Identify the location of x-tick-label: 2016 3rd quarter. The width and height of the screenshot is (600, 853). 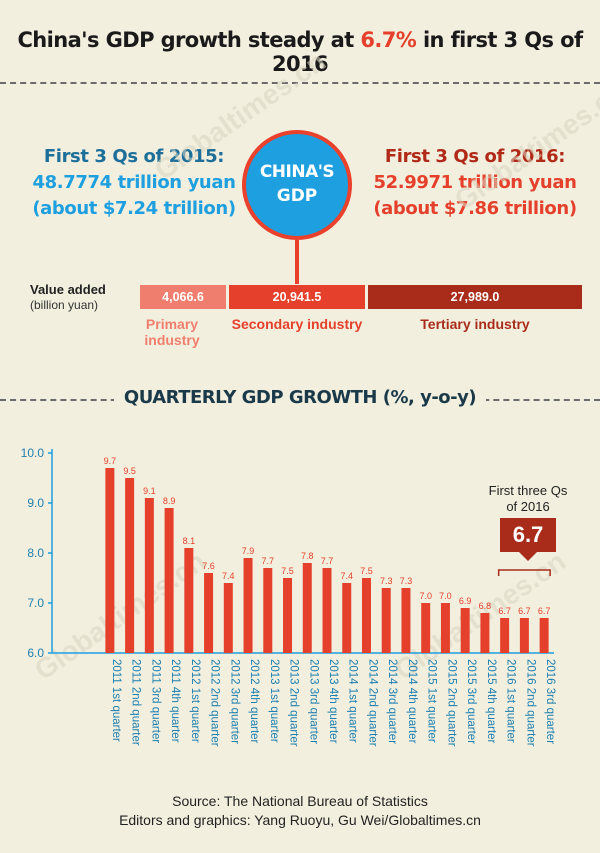
(550, 701).